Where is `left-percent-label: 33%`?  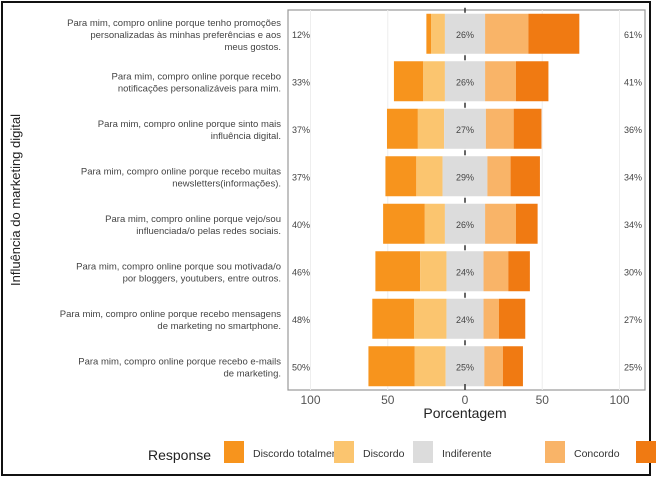 left-percent-label: 33% is located at coordinates (301, 82).